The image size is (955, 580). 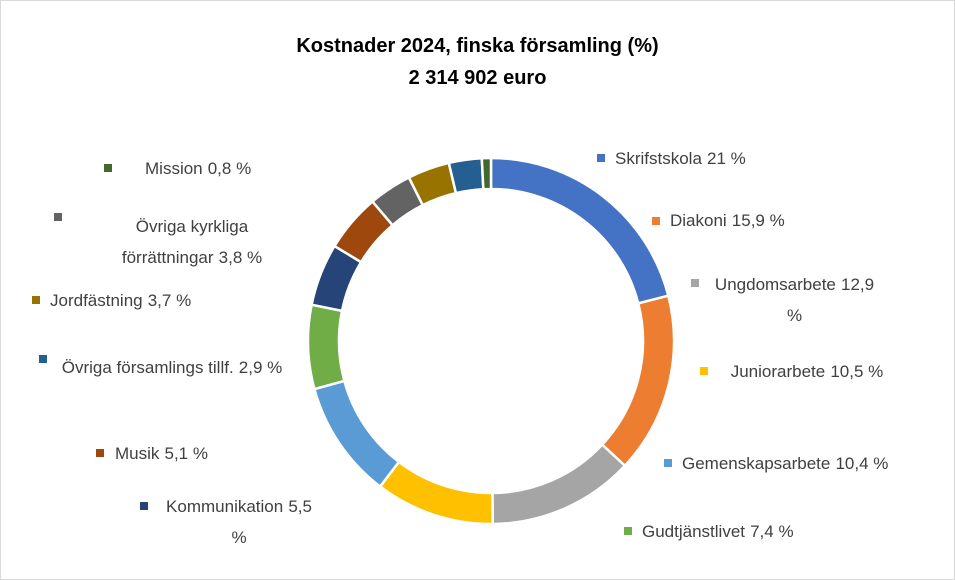 I want to click on value-label: 5,5 %, so click(x=271, y=522).